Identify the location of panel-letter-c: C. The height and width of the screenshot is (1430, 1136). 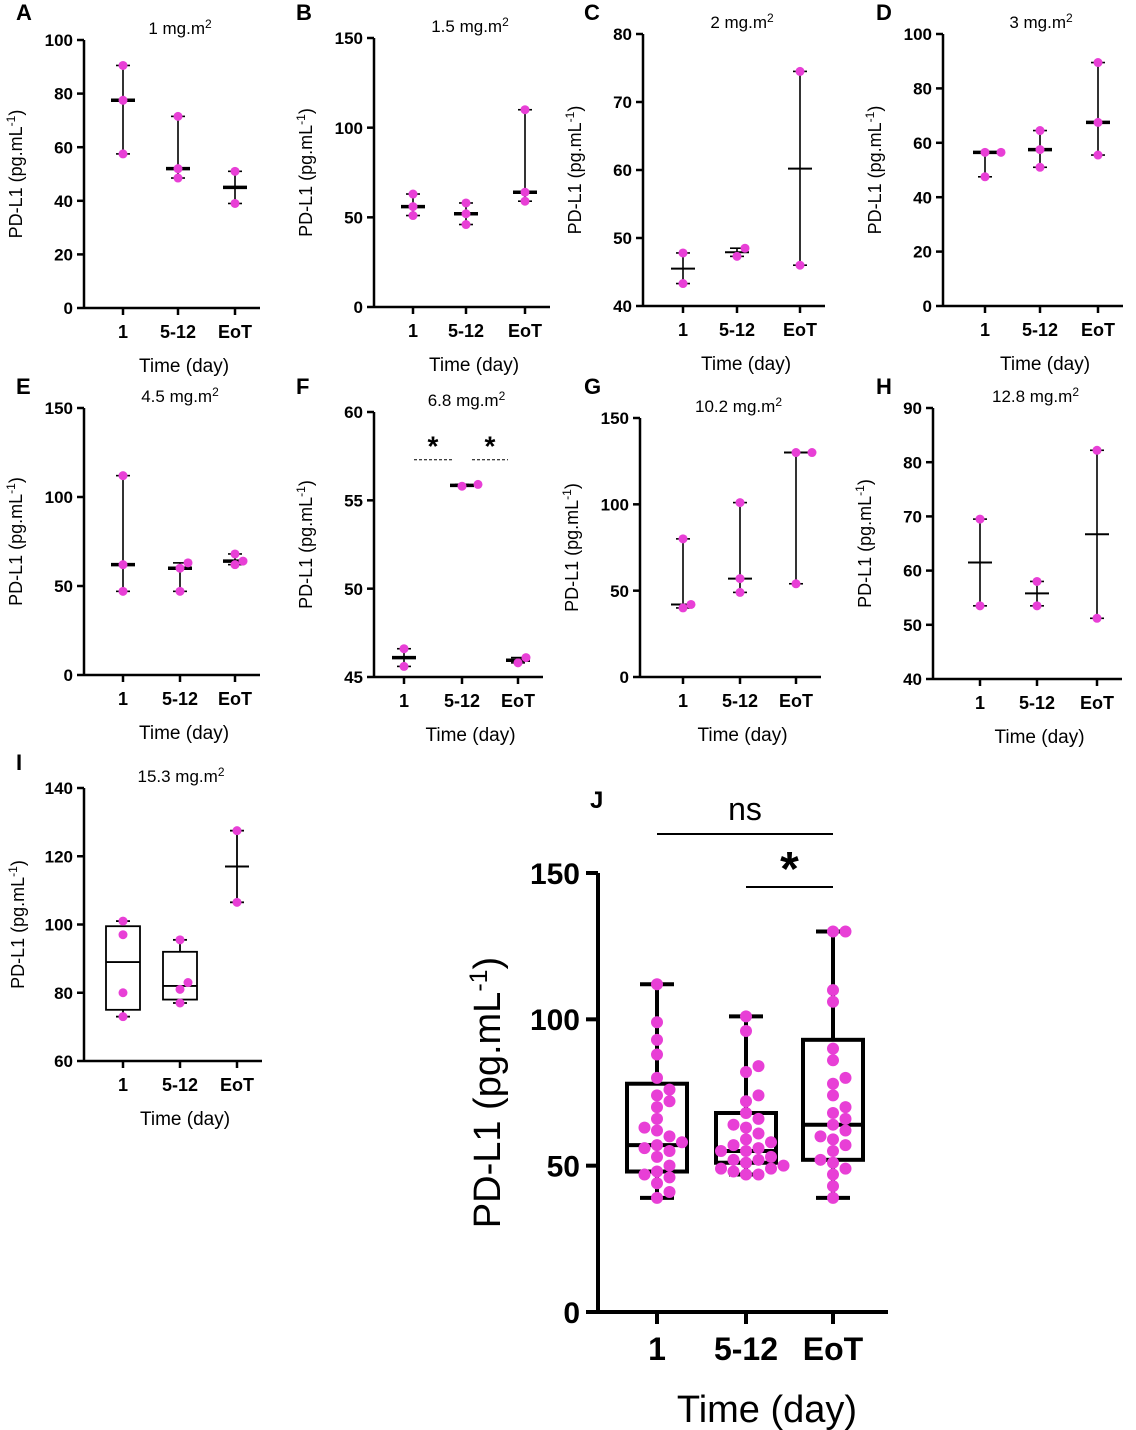
(592, 12).